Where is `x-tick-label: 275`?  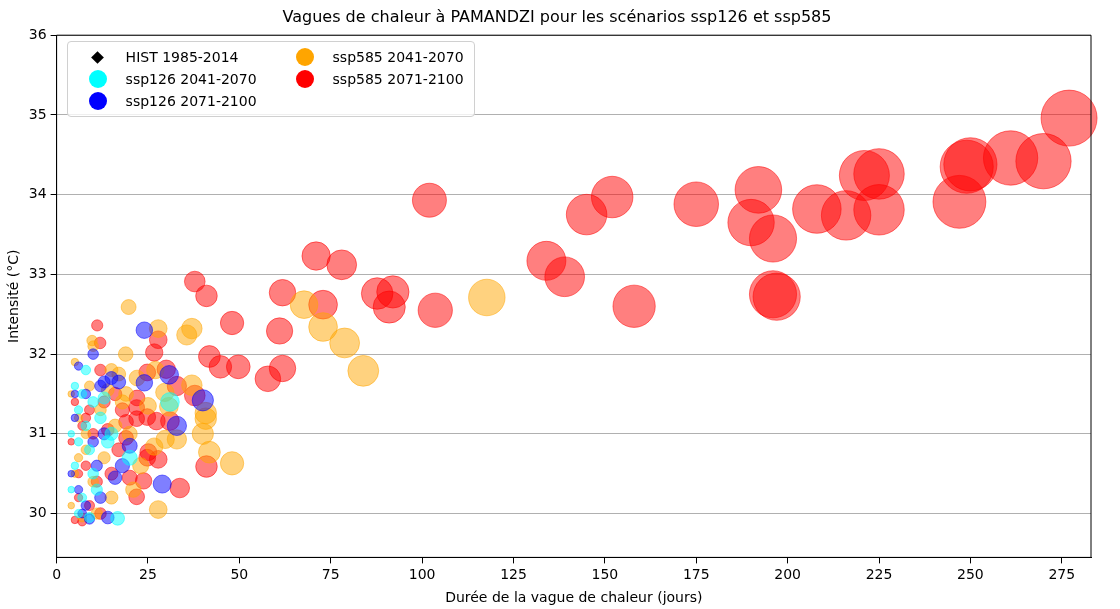 x-tick-label: 275 is located at coordinates (1062, 574).